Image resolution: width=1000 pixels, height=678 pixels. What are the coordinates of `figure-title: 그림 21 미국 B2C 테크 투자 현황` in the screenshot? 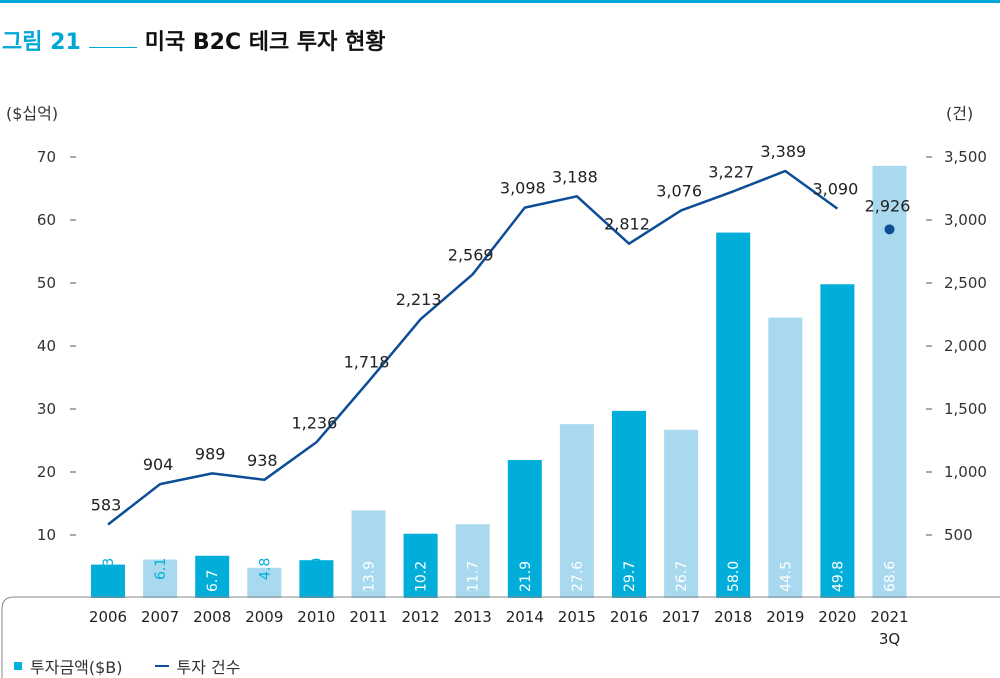 It's located at (194, 40).